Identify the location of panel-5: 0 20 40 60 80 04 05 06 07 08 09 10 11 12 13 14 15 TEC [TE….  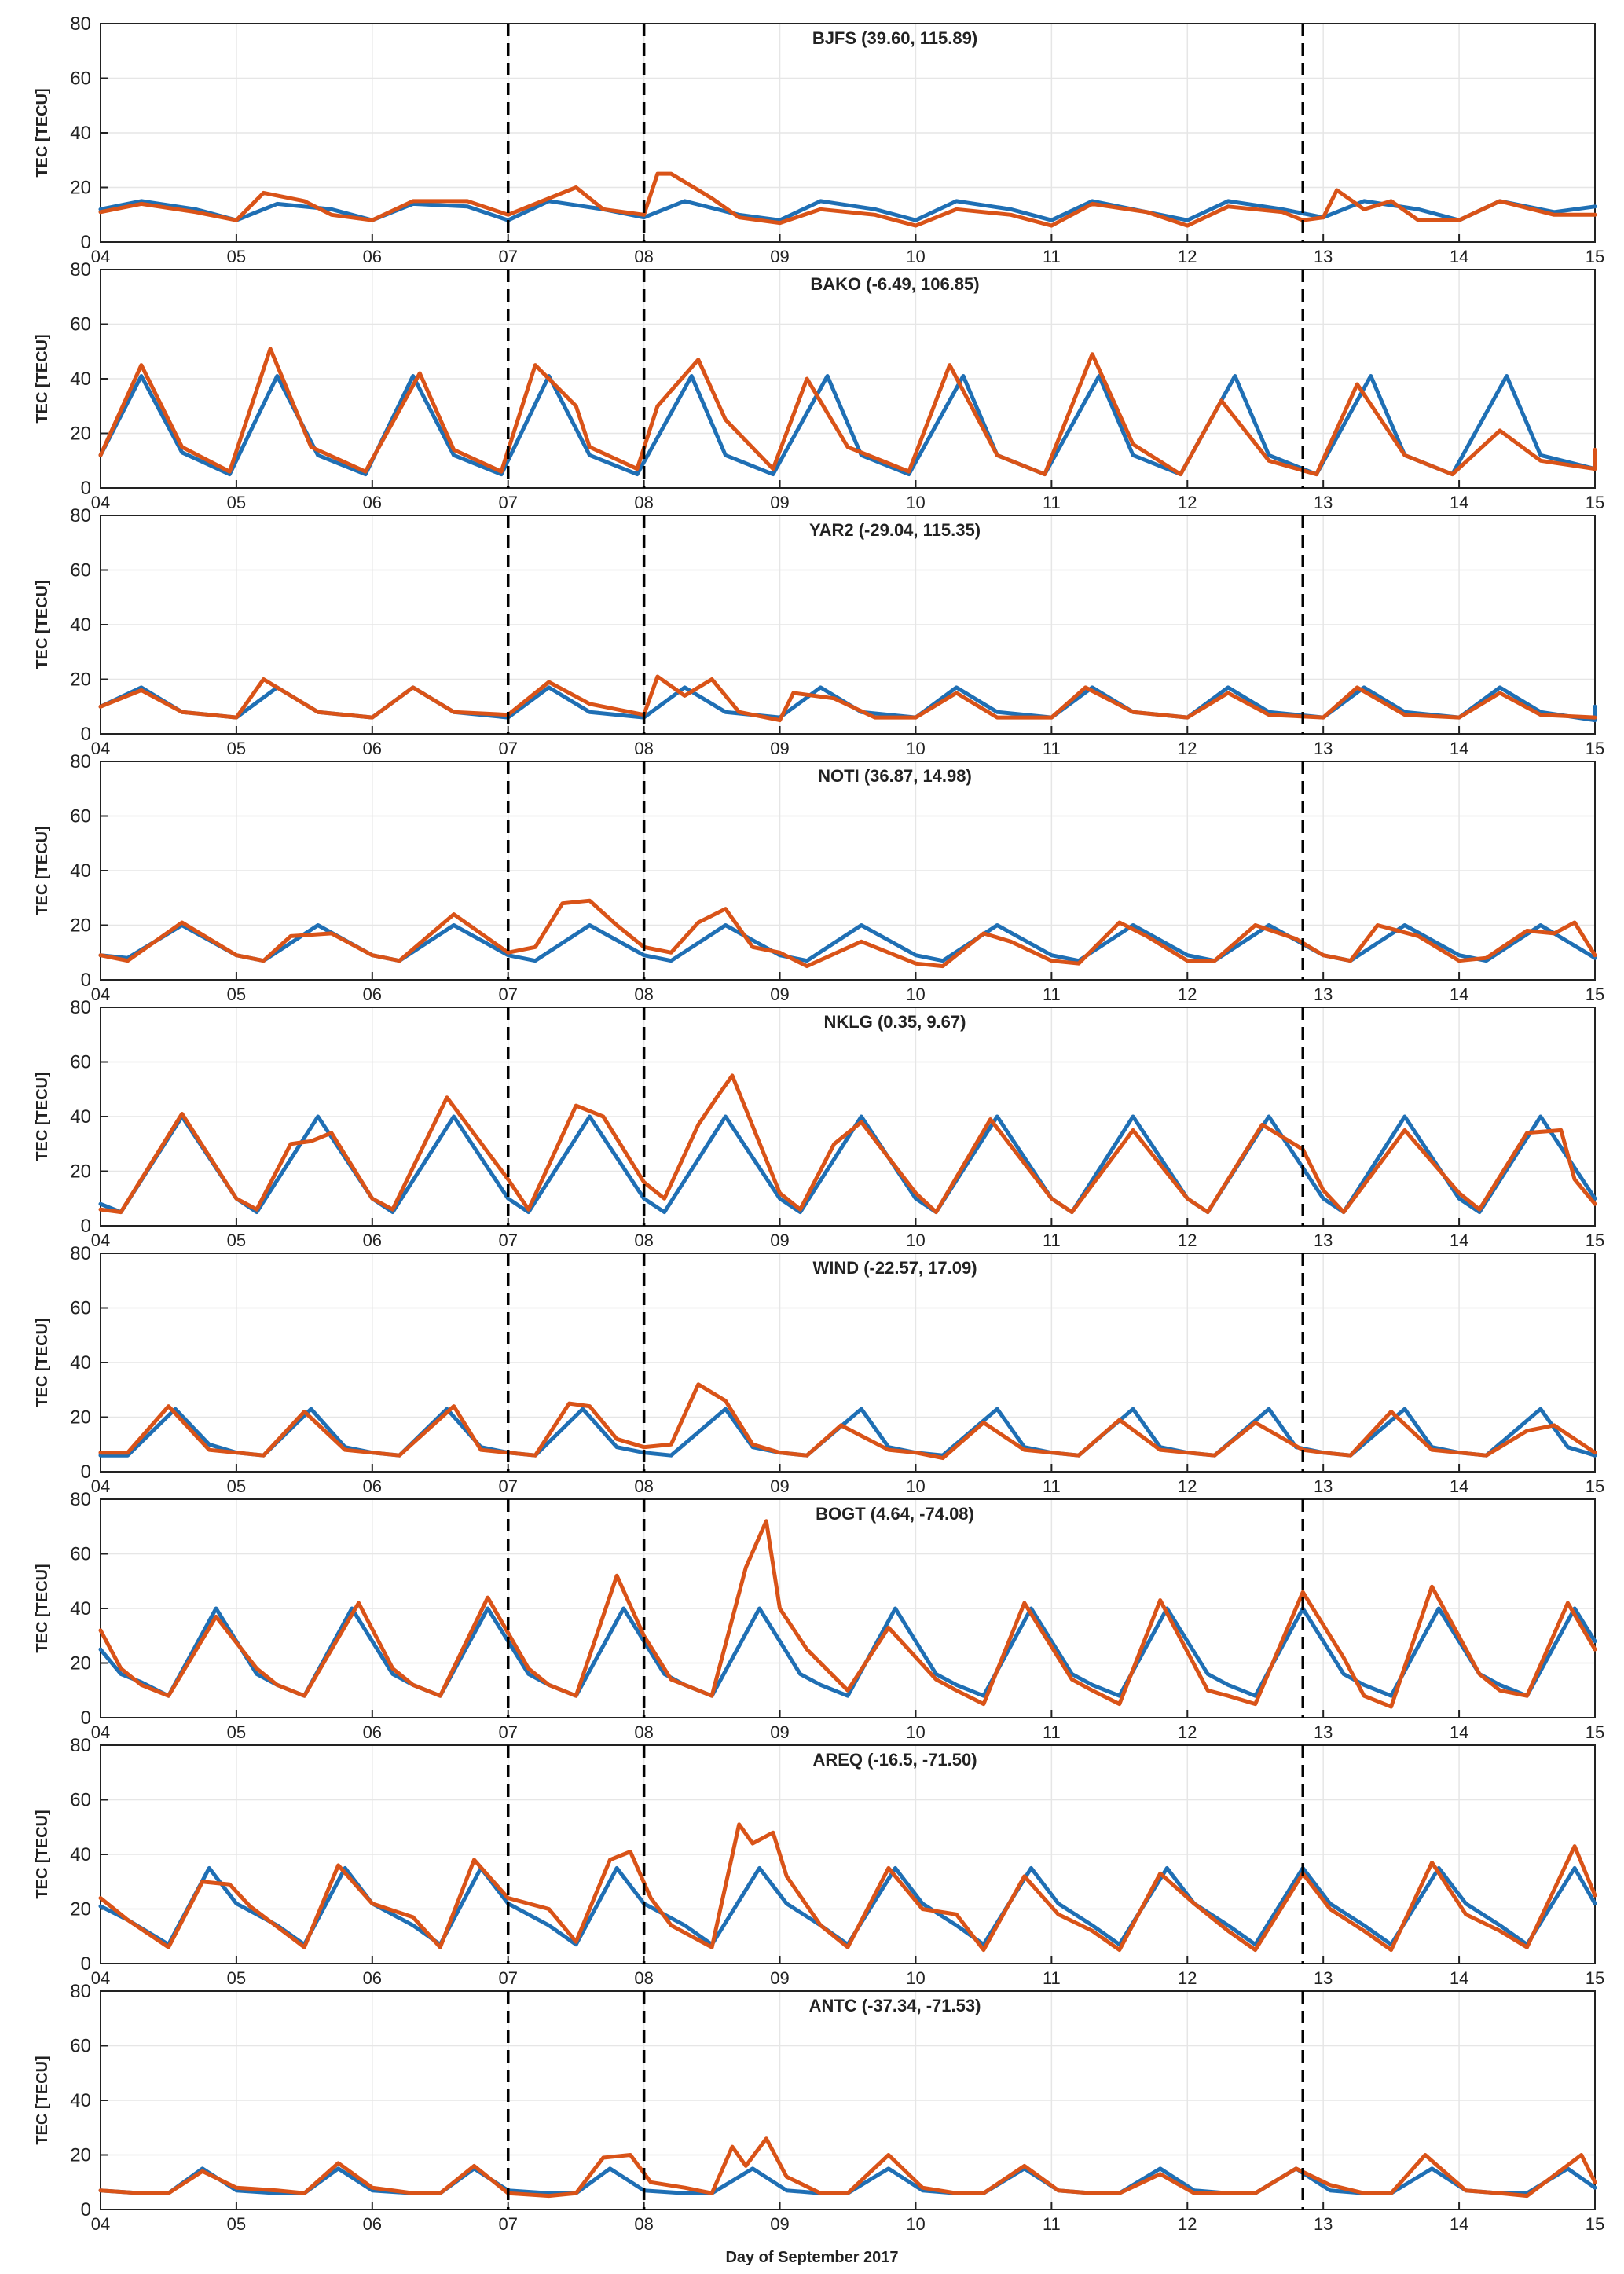
(819, 1369).